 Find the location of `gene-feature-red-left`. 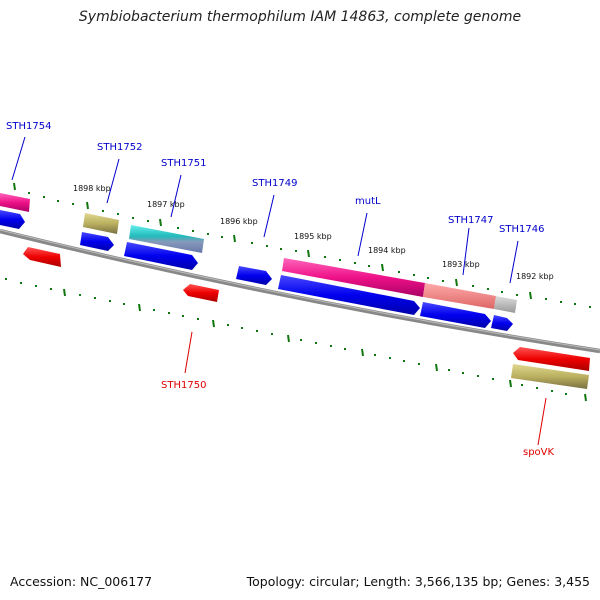

gene-feature-red-left is located at coordinates (42, 257).